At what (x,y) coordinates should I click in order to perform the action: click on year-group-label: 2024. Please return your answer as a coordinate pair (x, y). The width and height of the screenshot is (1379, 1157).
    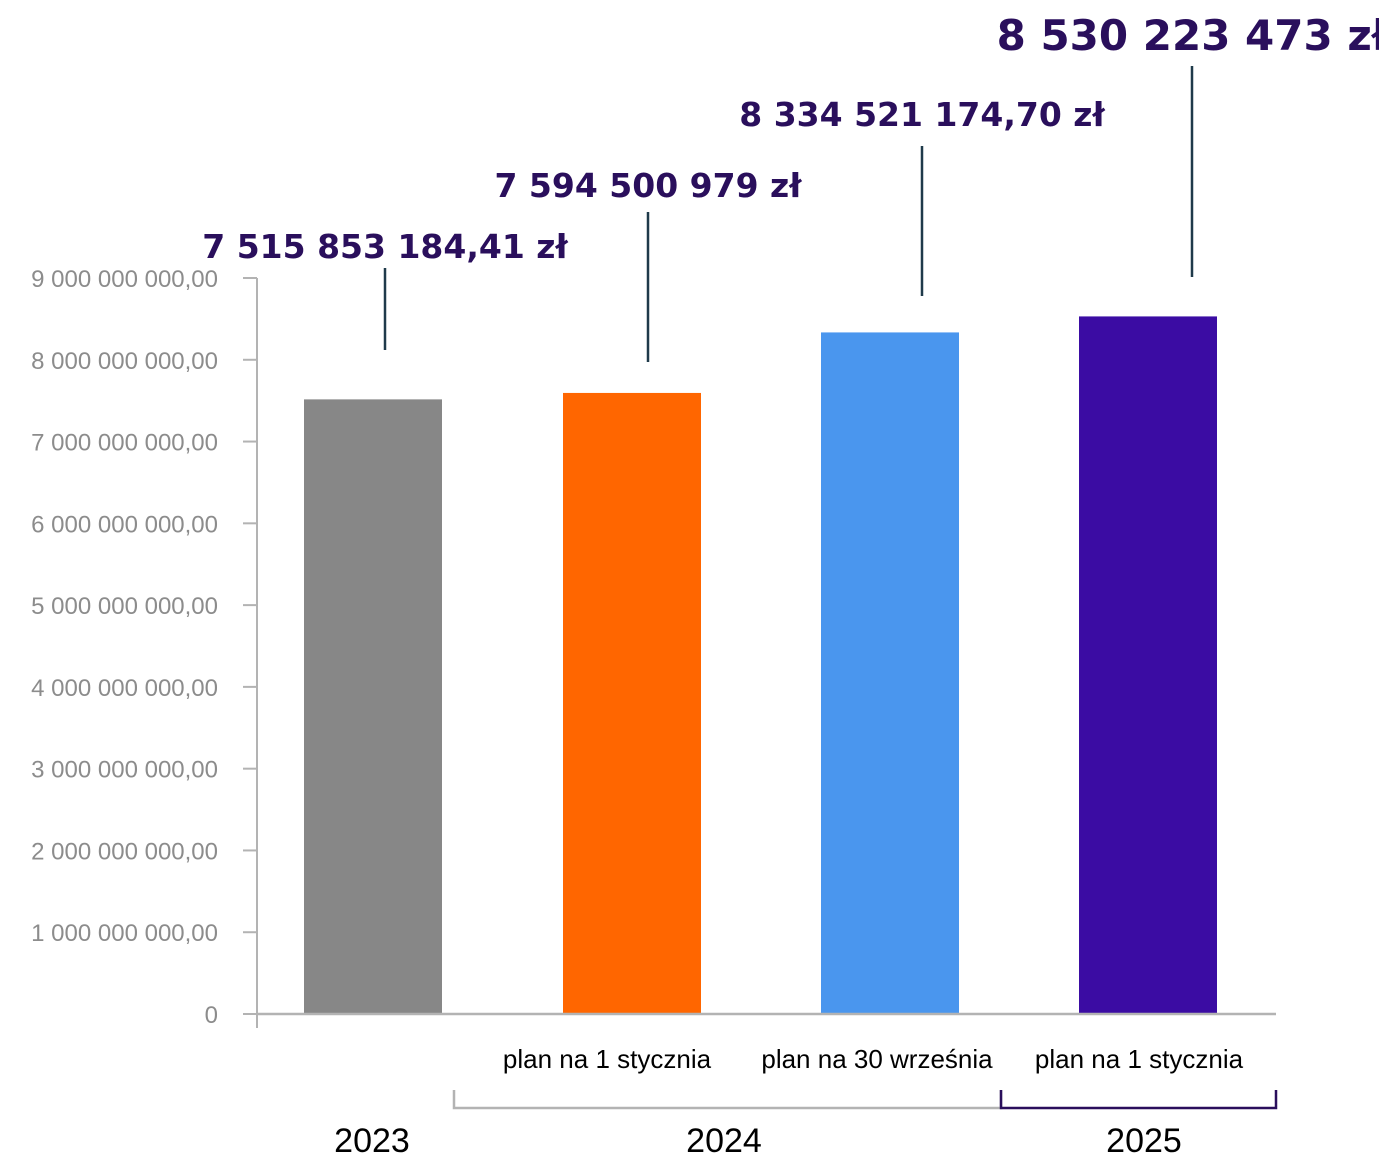
    Looking at the image, I should click on (724, 1139).